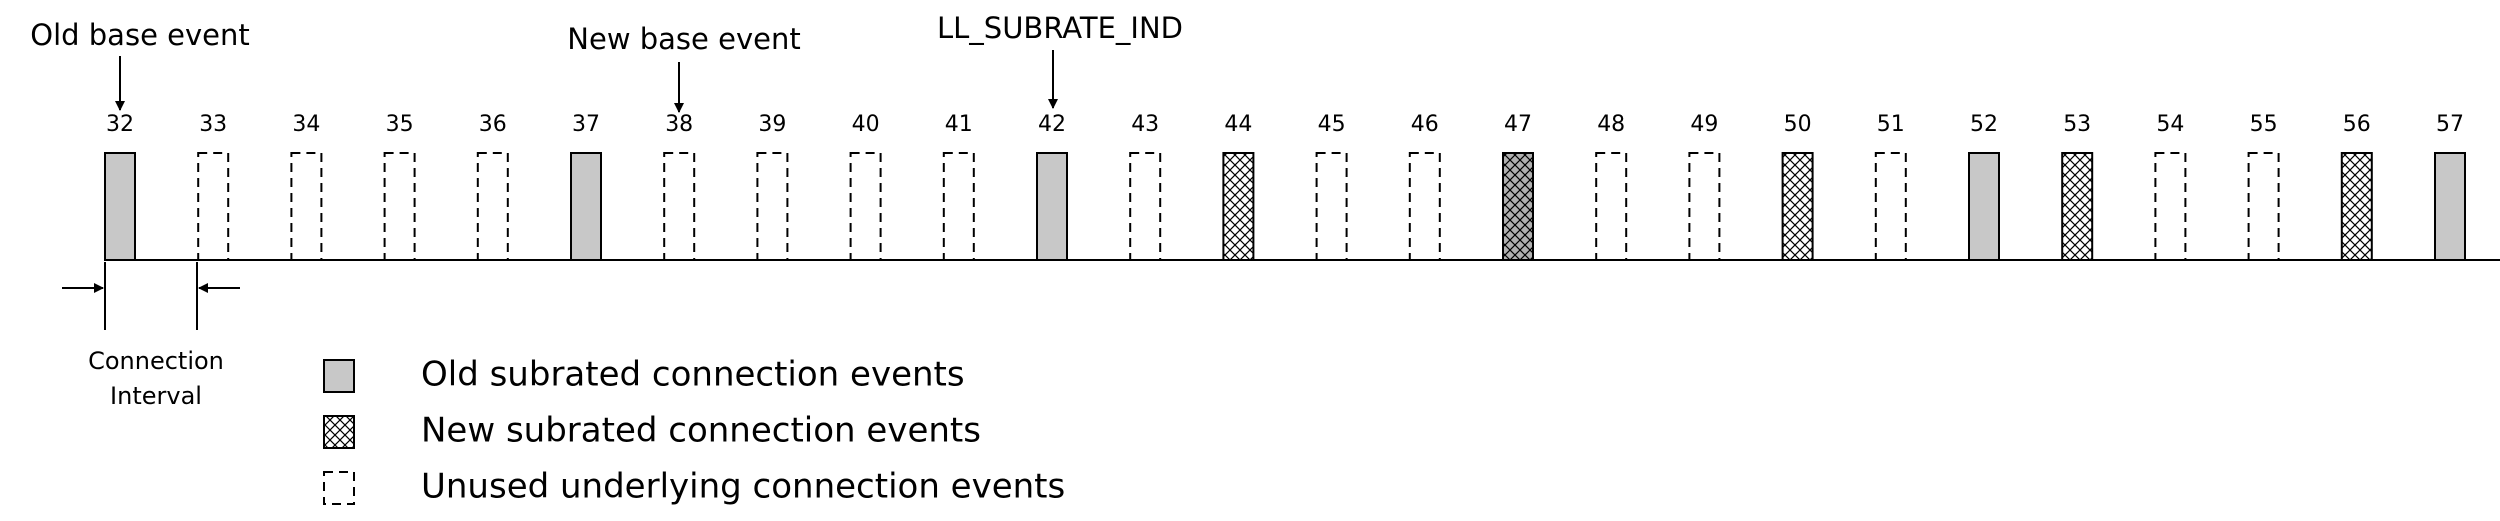 The width and height of the screenshot is (2500, 521). Describe the element at coordinates (693, 375) in the screenshot. I see `legend-text: Old subrated connection events` at that location.